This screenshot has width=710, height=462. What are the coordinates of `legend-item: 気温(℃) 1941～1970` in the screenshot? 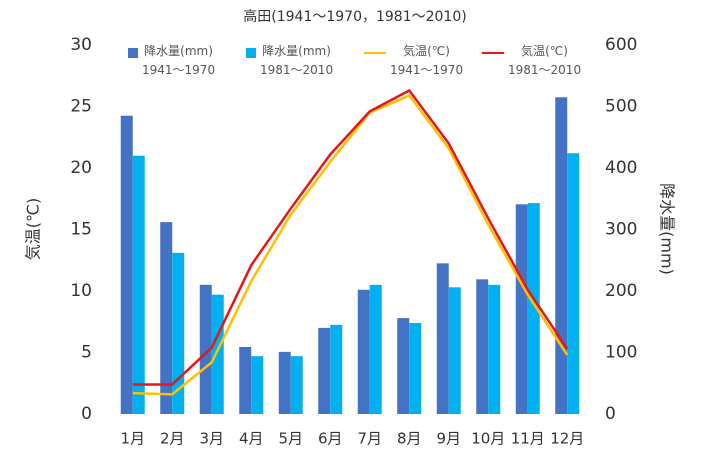 It's located at (420, 61).